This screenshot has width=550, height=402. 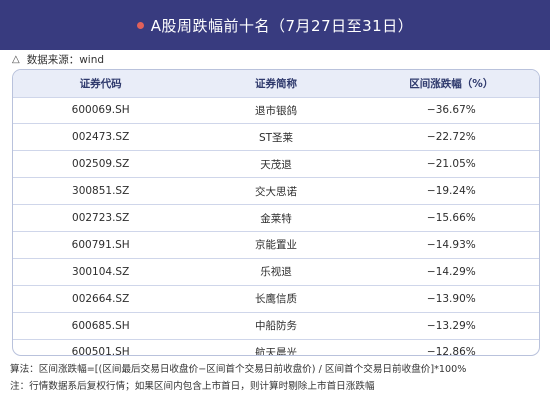 I want to click on cell-code: 002509.SZ, so click(x=101, y=164).